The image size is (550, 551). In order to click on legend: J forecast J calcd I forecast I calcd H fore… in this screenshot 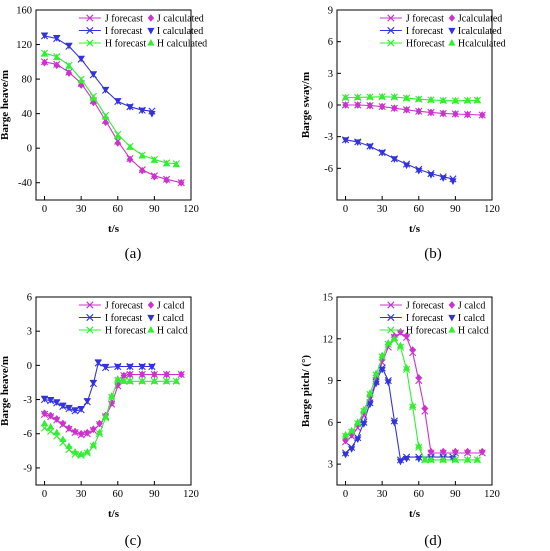, I will do `click(434, 319)`.